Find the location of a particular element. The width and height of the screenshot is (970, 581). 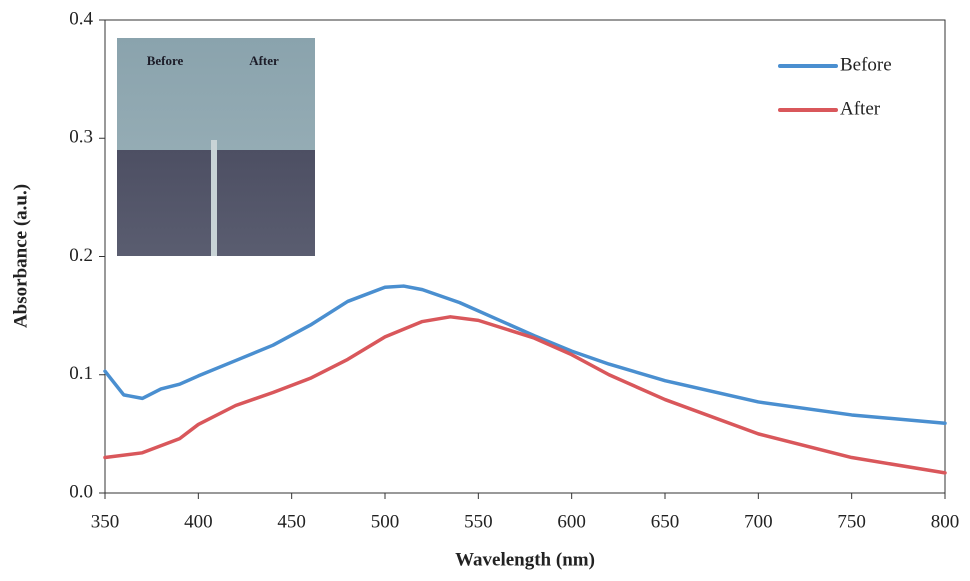

x-tick-label: 500 is located at coordinates (385, 521).